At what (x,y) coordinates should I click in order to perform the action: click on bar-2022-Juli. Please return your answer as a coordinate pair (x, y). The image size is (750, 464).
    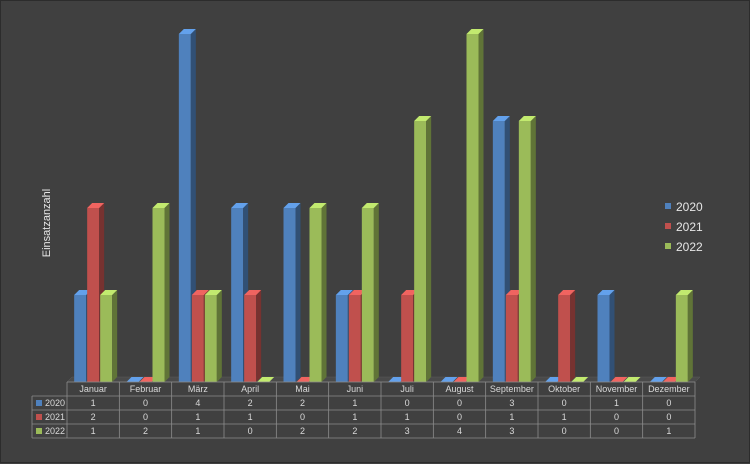
    Looking at the image, I should click on (422, 249).